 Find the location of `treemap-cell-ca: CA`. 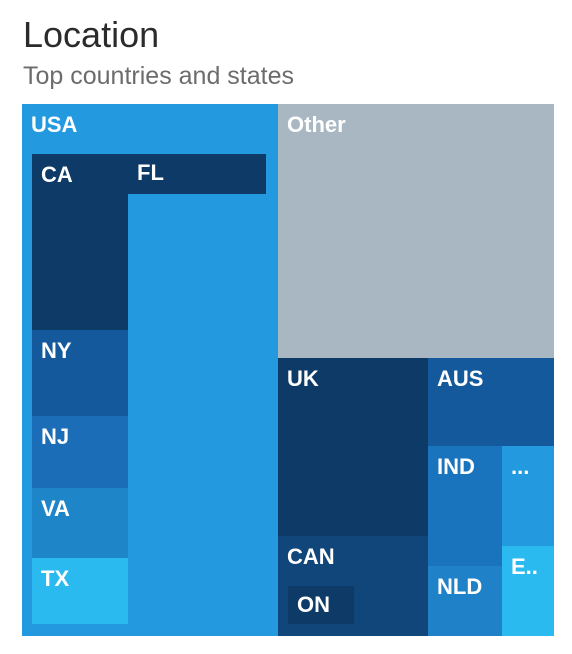

treemap-cell-ca: CA is located at coordinates (80, 242).